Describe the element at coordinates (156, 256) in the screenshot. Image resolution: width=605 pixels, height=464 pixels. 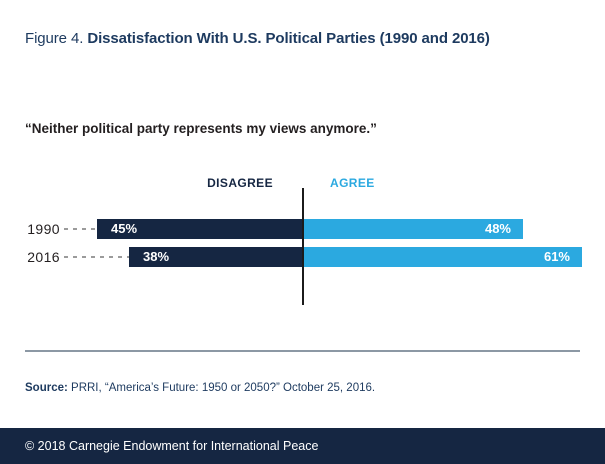
I see `disagree-value-label-2016: 38%` at that location.